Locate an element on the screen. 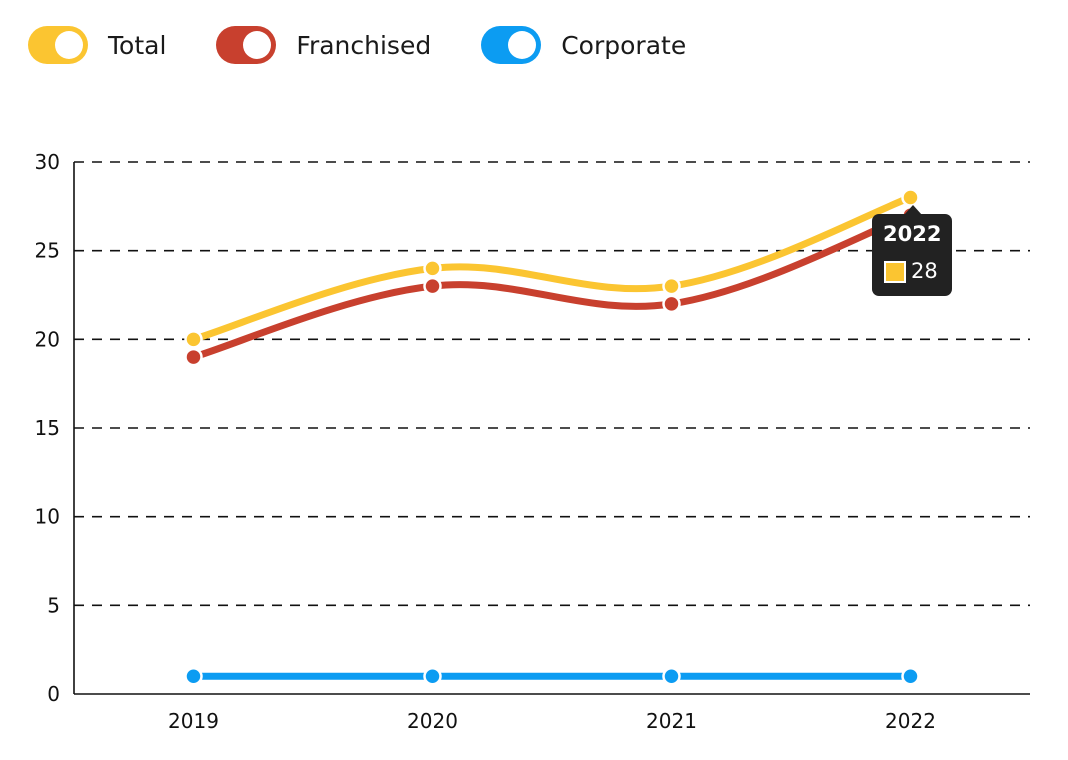  legend-toggle-franchised is located at coordinates (246, 45).